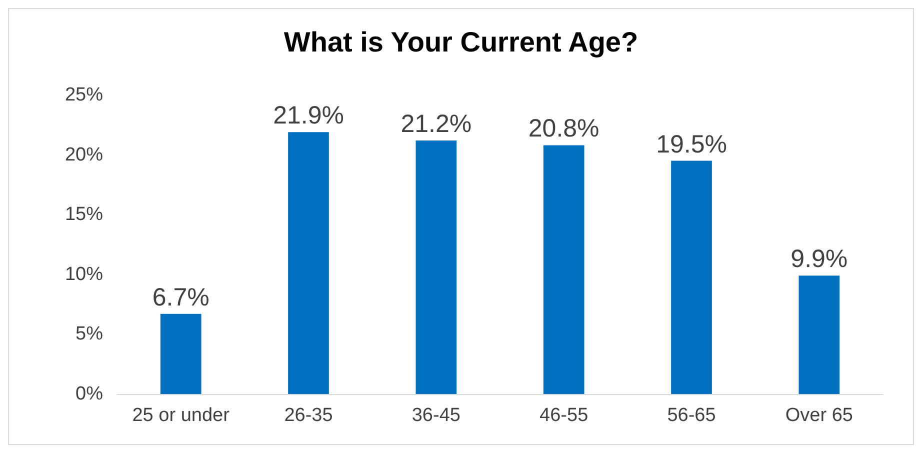 This screenshot has height=453, width=922. What do you see at coordinates (84, 95) in the screenshot?
I see `y-tick-label: 25%` at bounding box center [84, 95].